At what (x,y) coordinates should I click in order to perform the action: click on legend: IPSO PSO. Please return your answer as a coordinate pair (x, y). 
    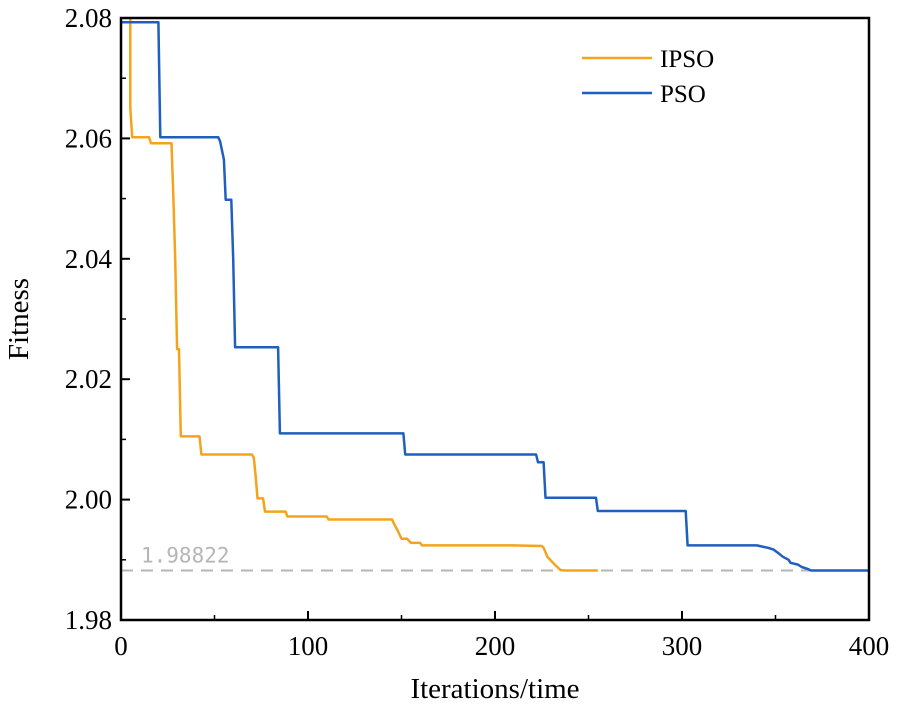
    Looking at the image, I should click on (648, 77).